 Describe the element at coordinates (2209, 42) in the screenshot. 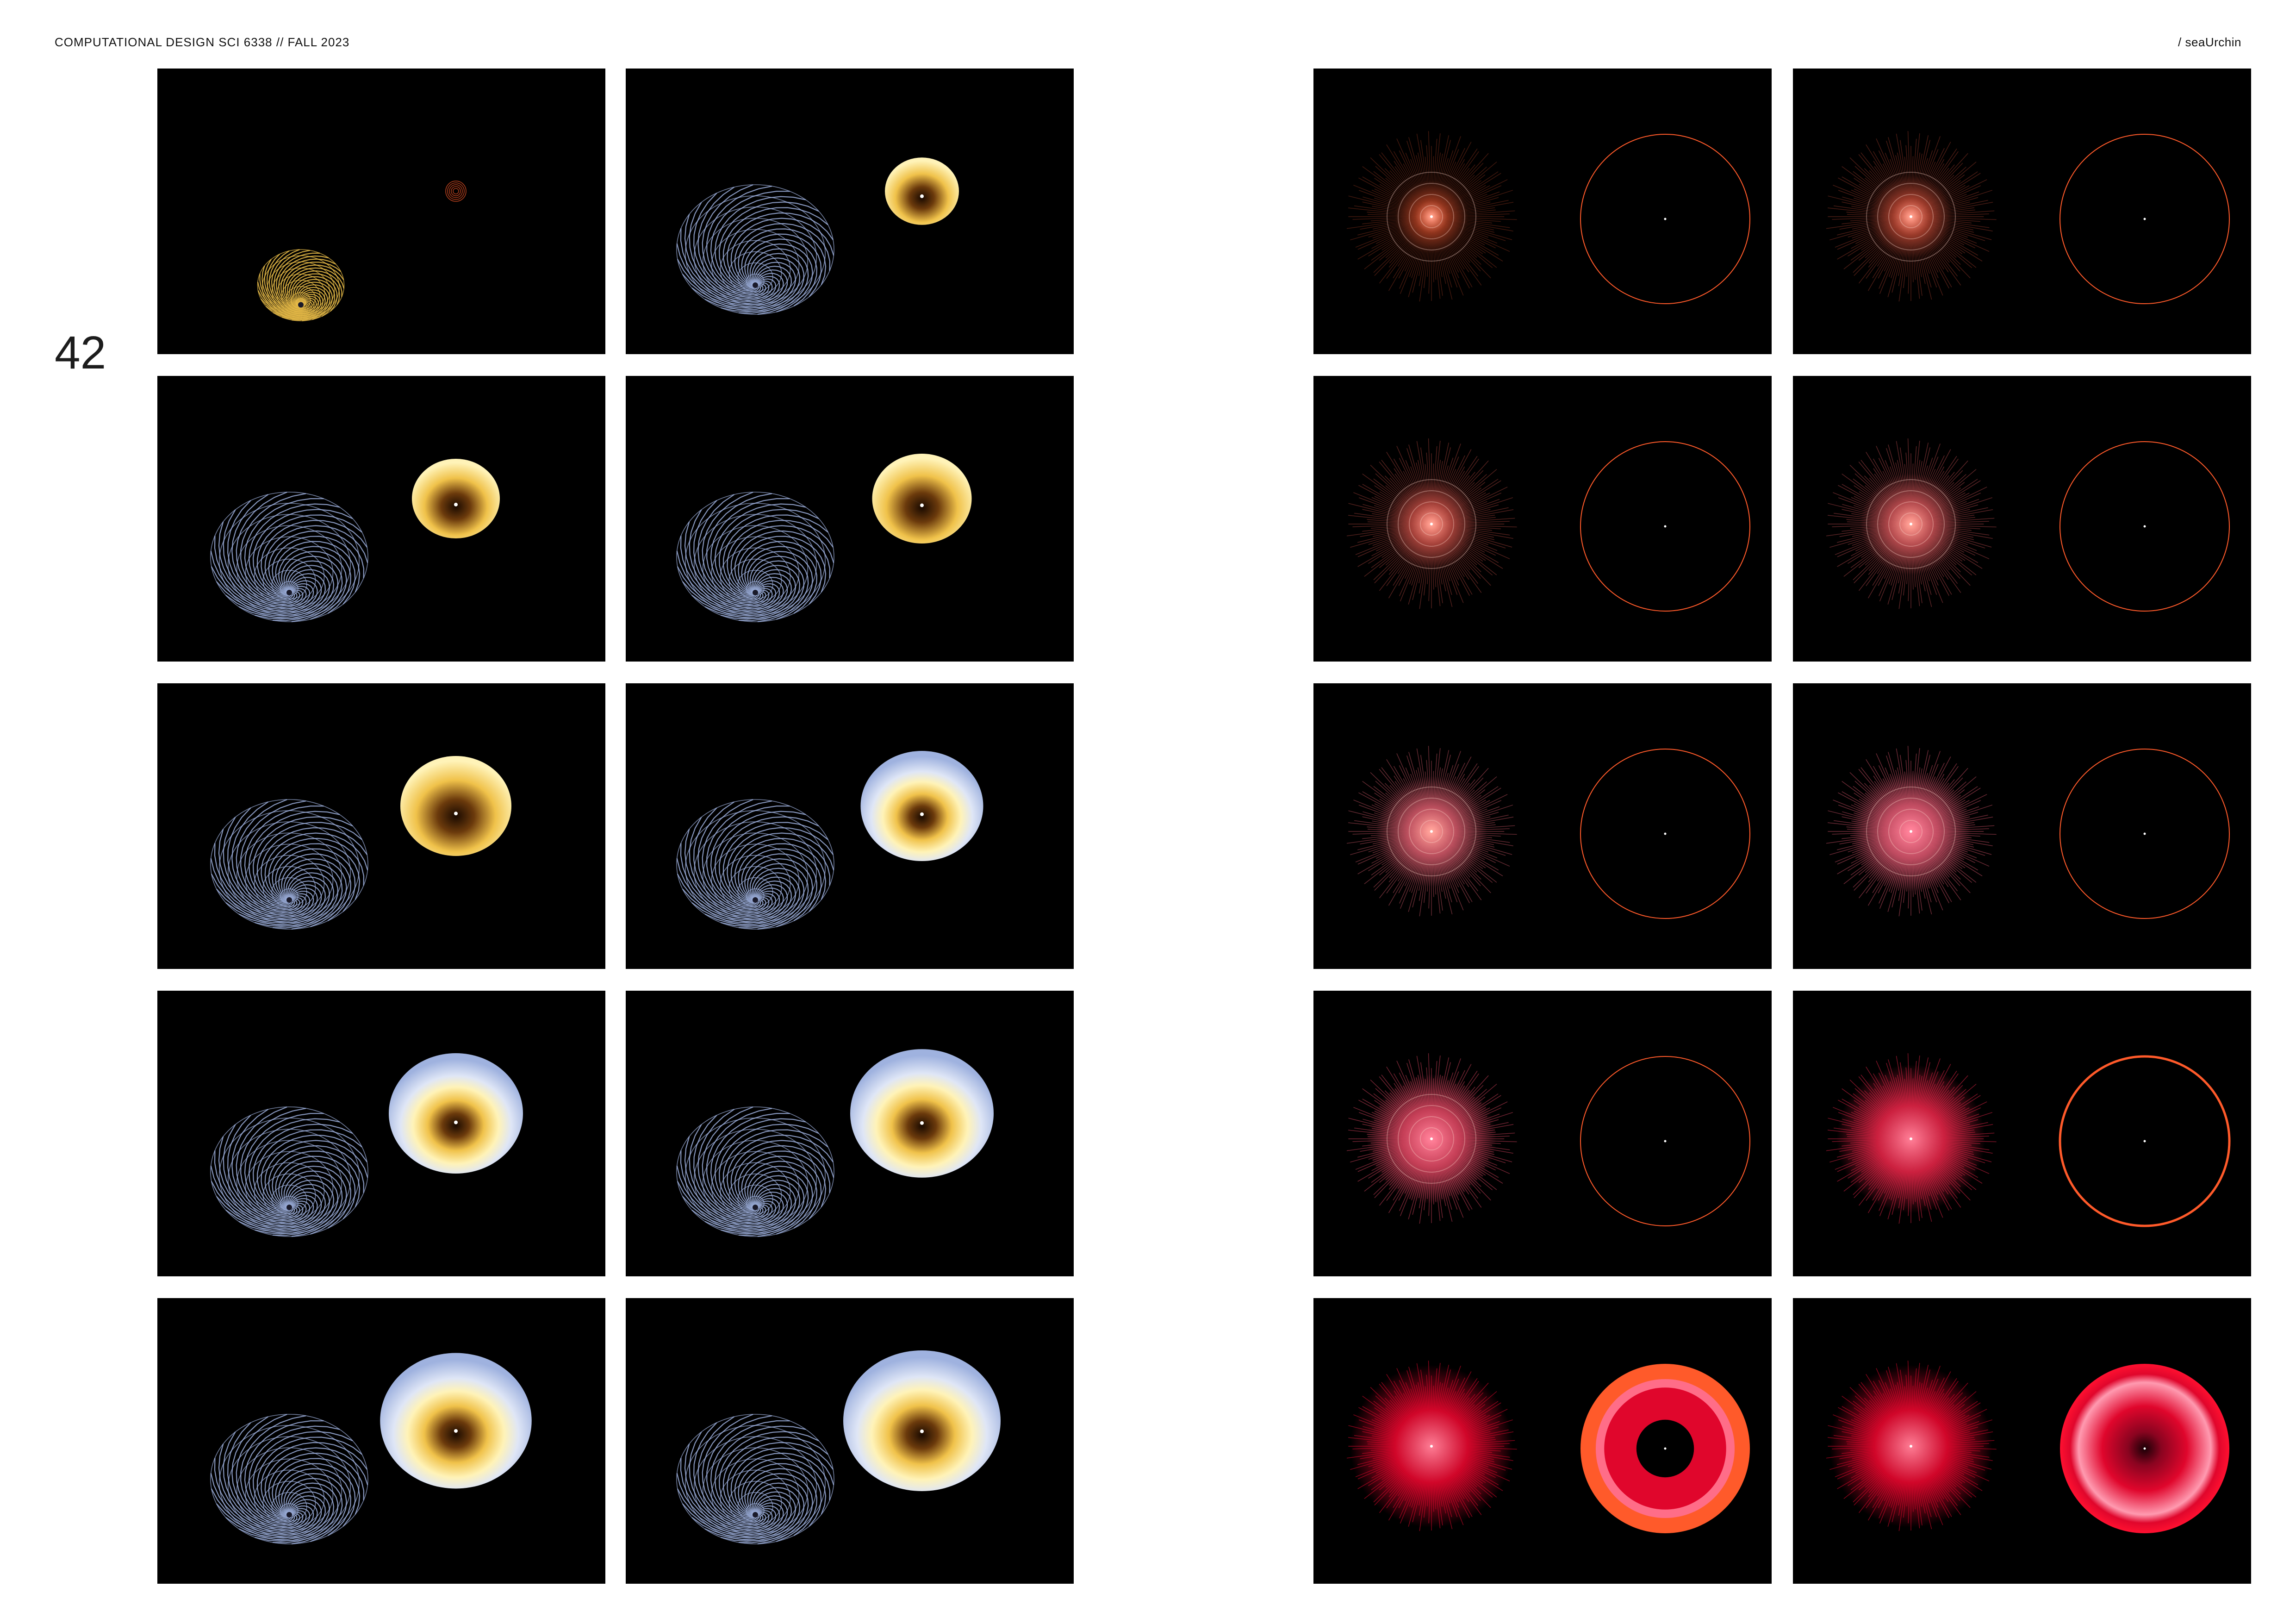

I see `project-label: / seaUrchin` at that location.